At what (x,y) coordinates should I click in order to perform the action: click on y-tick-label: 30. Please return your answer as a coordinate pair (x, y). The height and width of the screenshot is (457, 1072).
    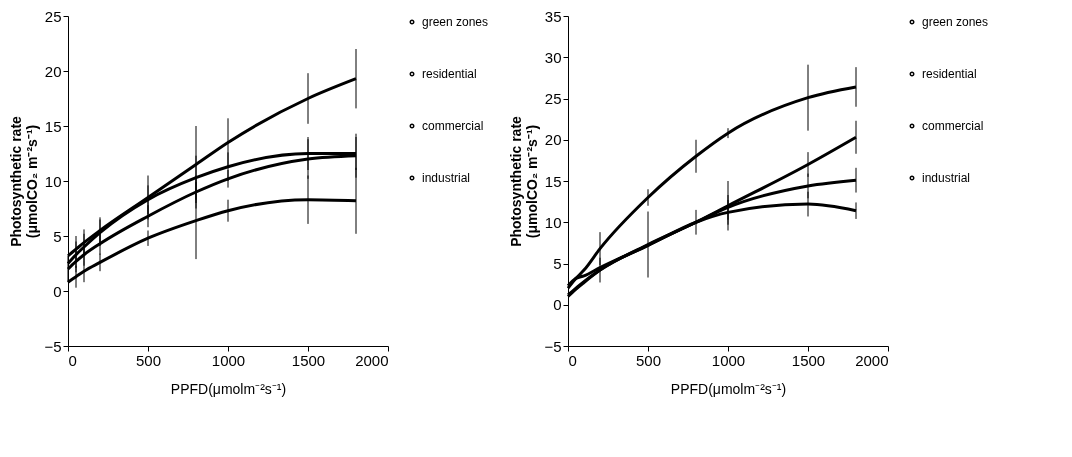
    Looking at the image, I should click on (553, 57).